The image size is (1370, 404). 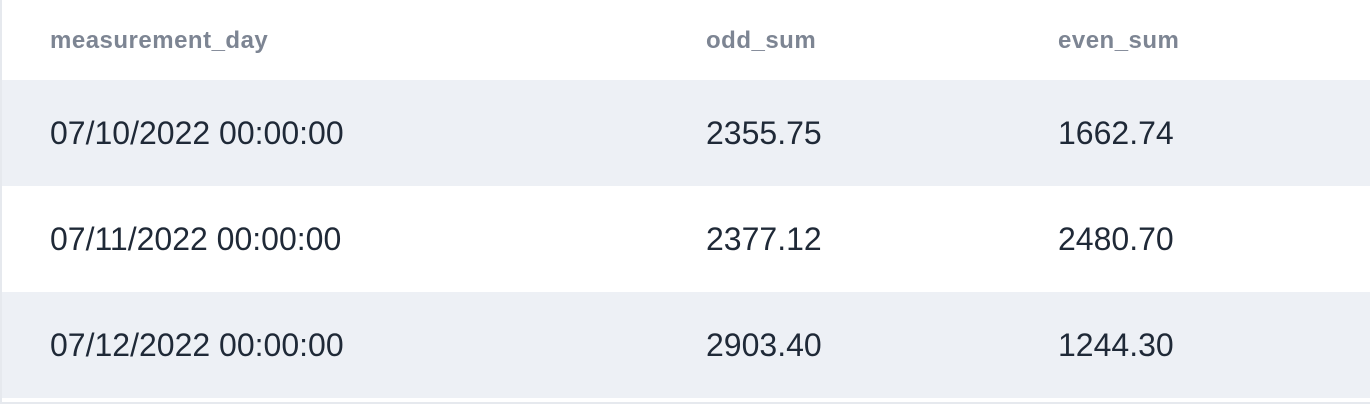 I want to click on cell-measurement-day: 07/11/2022 00:00:00, so click(x=196, y=238).